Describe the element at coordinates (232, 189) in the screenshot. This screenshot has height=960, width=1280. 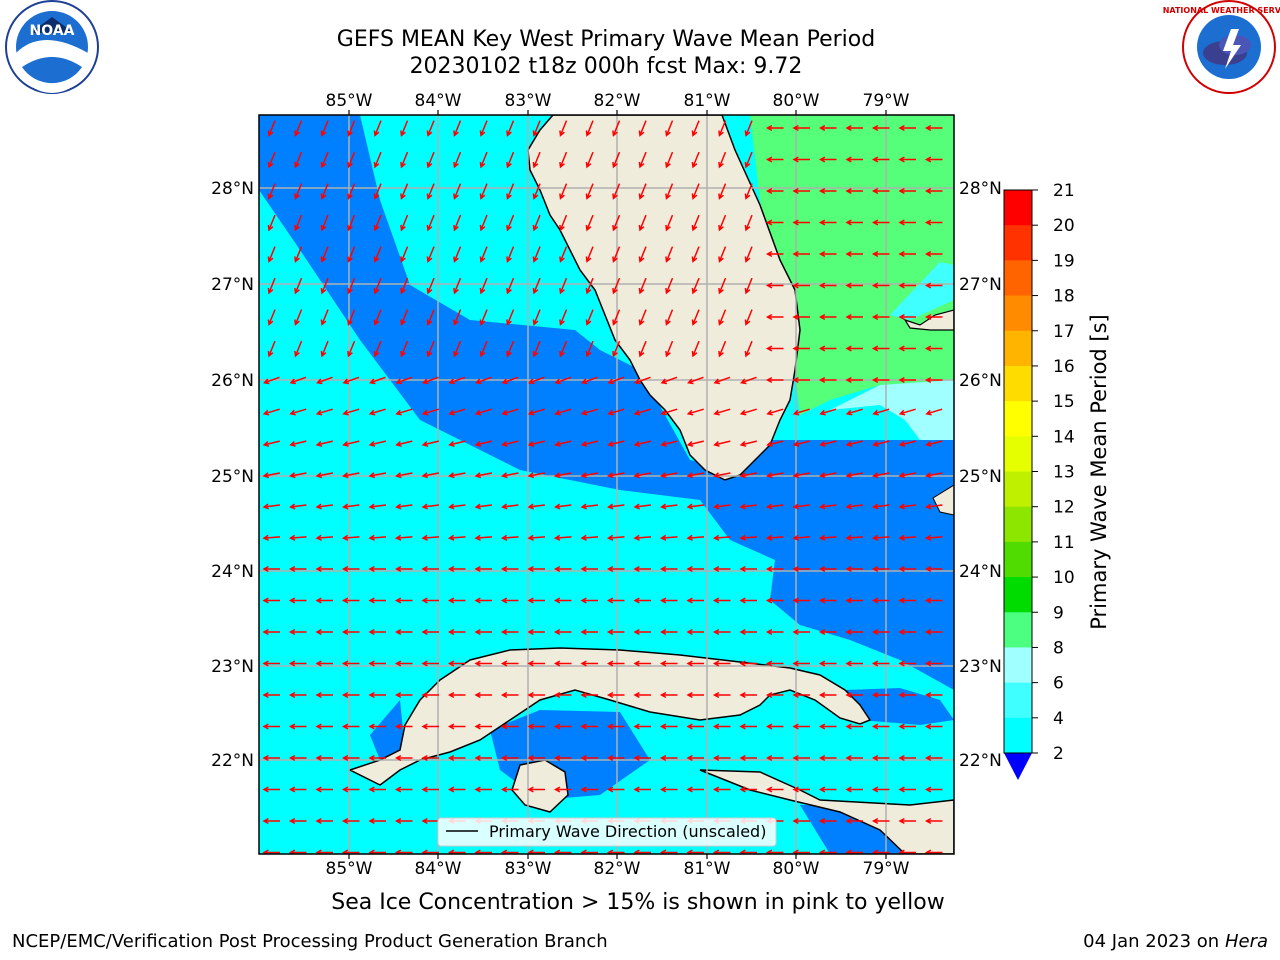
I see `lat-label-left: 28°N` at that location.